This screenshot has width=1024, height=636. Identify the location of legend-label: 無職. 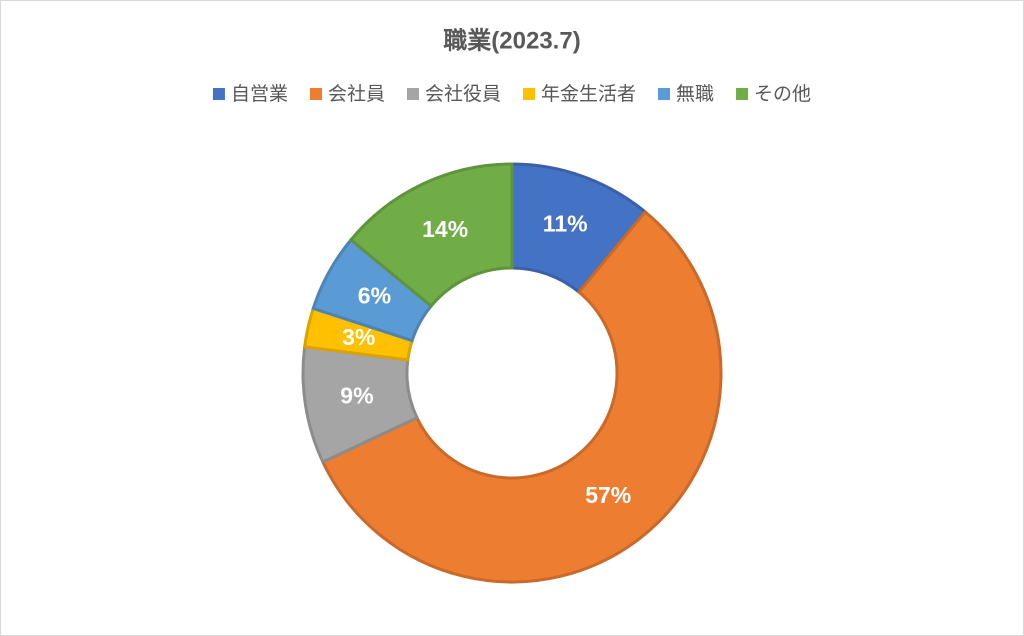
(695, 94).